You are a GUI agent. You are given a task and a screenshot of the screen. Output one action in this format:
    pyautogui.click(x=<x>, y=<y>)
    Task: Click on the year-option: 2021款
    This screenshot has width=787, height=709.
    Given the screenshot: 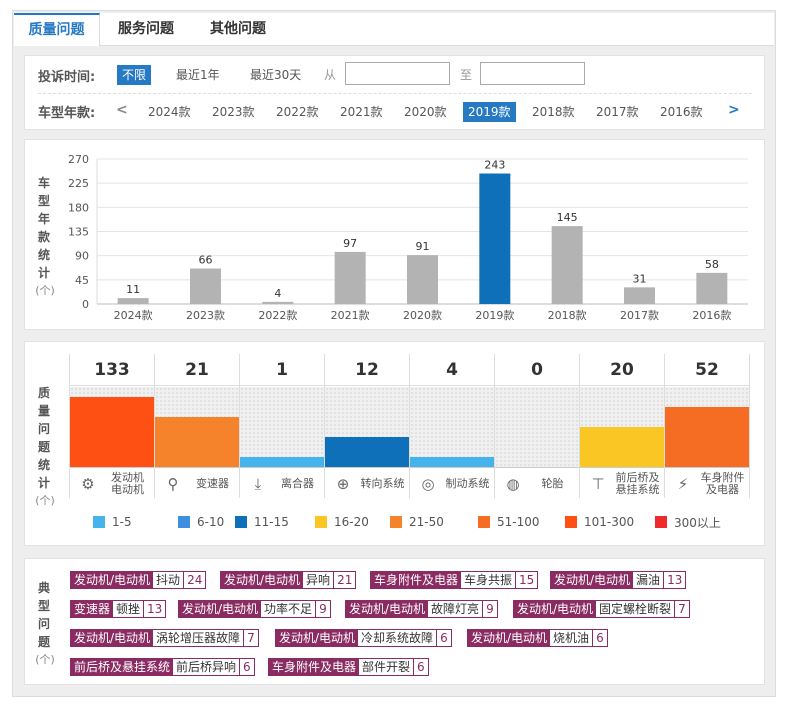 What is the action you would take?
    pyautogui.click(x=361, y=112)
    